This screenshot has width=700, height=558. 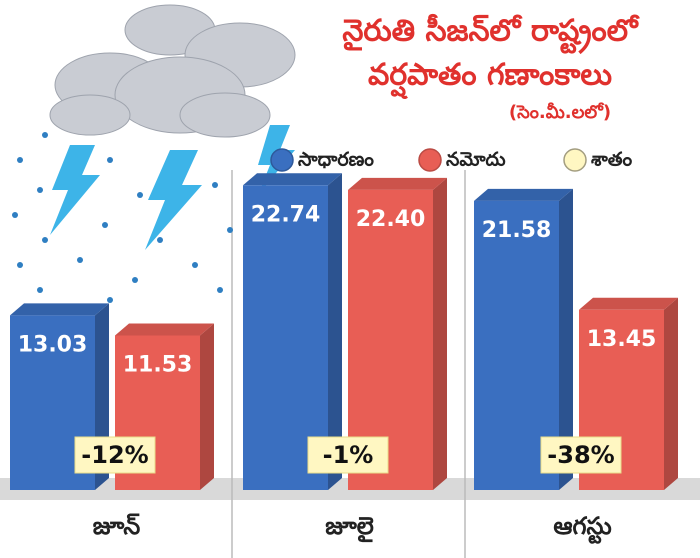 What do you see at coordinates (122, 217) in the screenshot?
I see `rain` at bounding box center [122, 217].